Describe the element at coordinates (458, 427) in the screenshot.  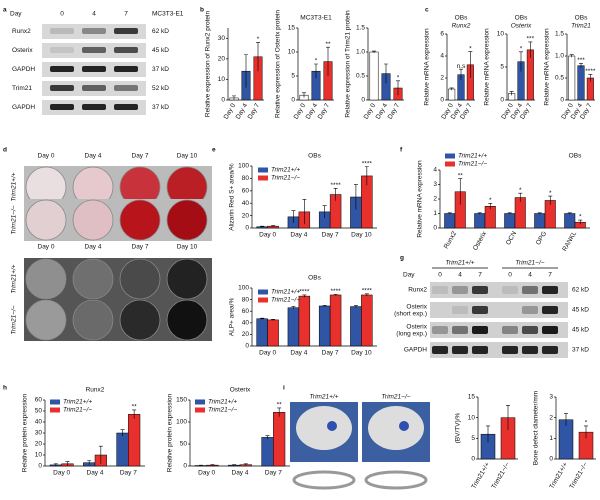
I see `y-axis-label: (BV/TV)/%` at that location.